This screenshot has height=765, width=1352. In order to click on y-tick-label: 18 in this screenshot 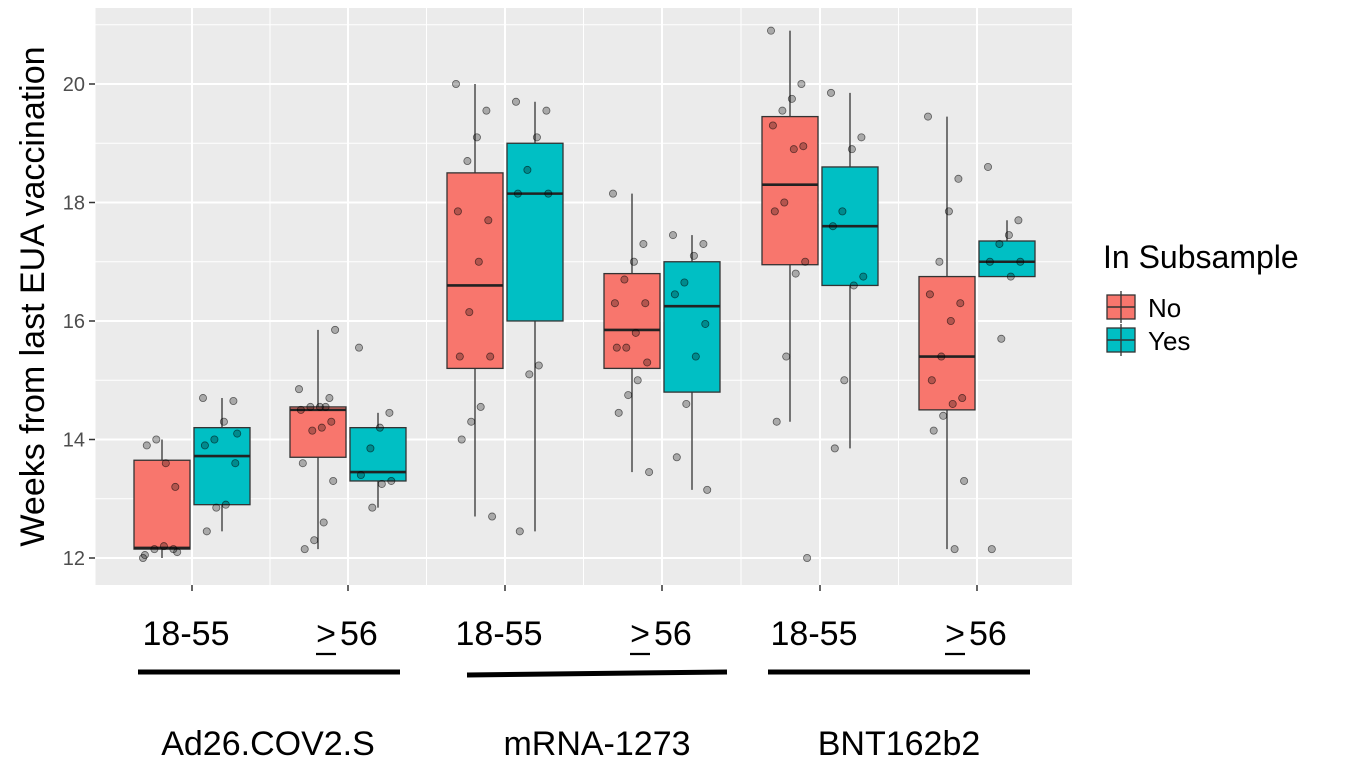, I will do `click(74, 204)`.